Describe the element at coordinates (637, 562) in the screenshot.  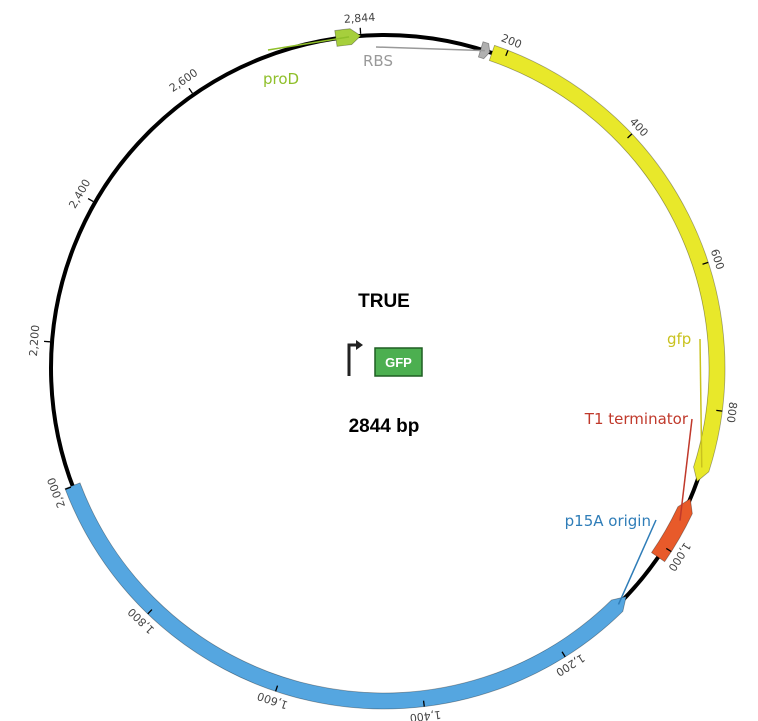
I see `feature-leader-p15a` at that location.